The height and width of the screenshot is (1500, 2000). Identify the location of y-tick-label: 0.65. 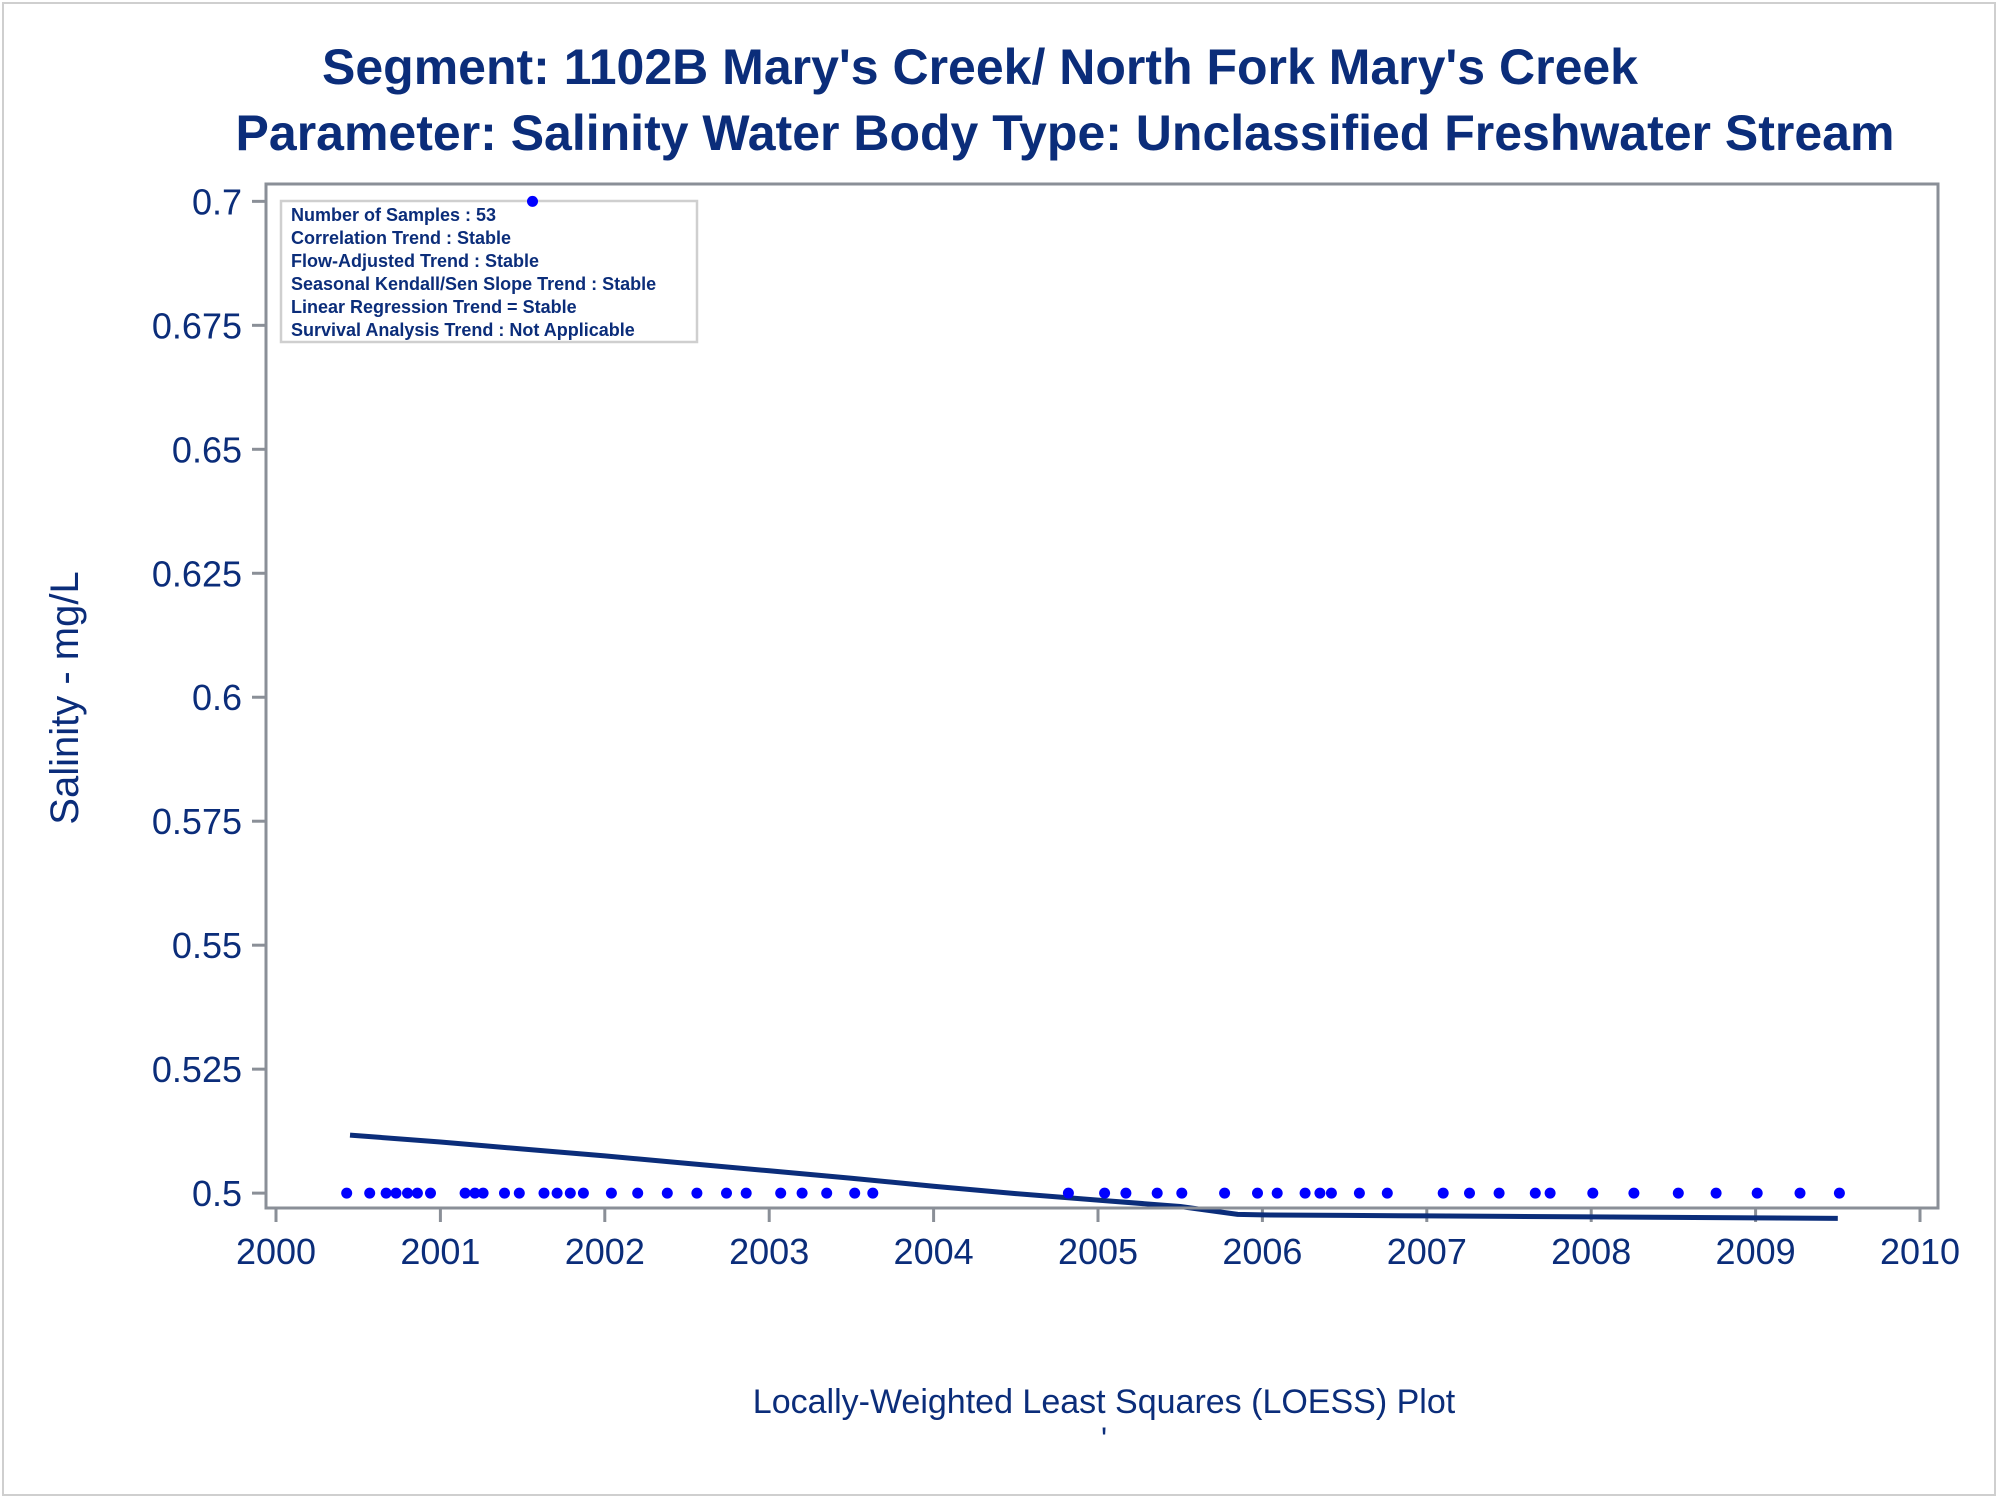
(207, 449).